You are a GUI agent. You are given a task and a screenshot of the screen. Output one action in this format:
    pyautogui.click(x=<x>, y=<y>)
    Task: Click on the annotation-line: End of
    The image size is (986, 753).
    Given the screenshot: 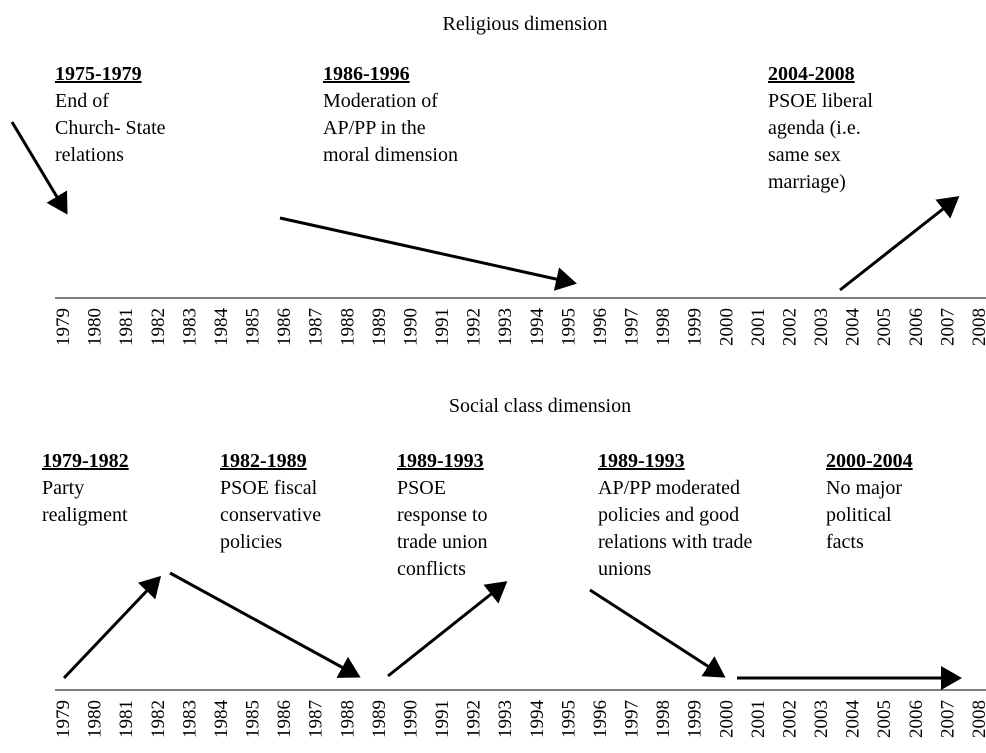 What is the action you would take?
    pyautogui.click(x=82, y=101)
    